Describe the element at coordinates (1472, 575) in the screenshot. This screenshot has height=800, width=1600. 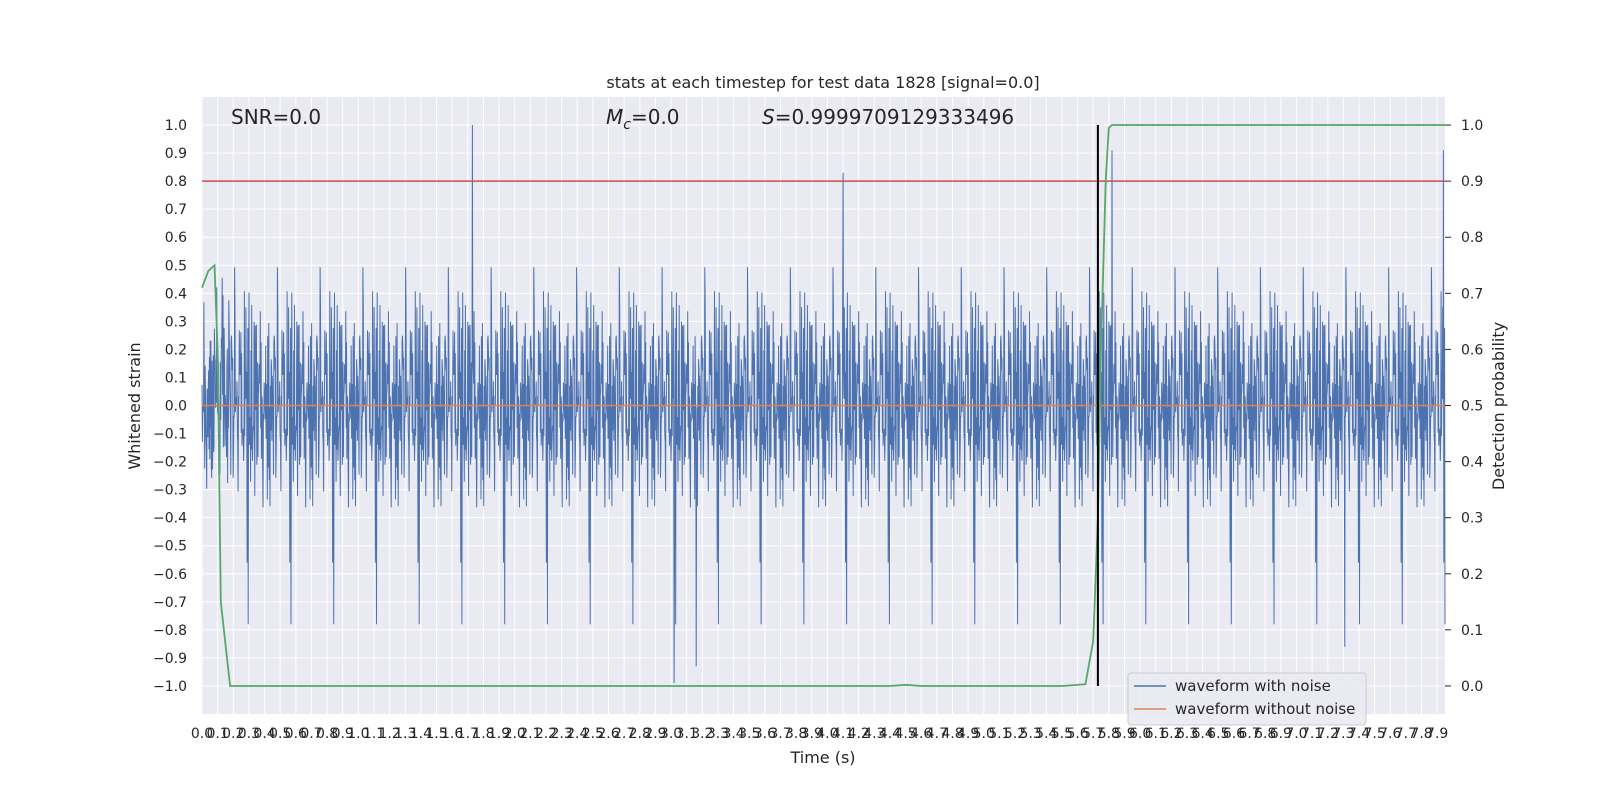
I see `y2-tick-label: 0.2` at that location.